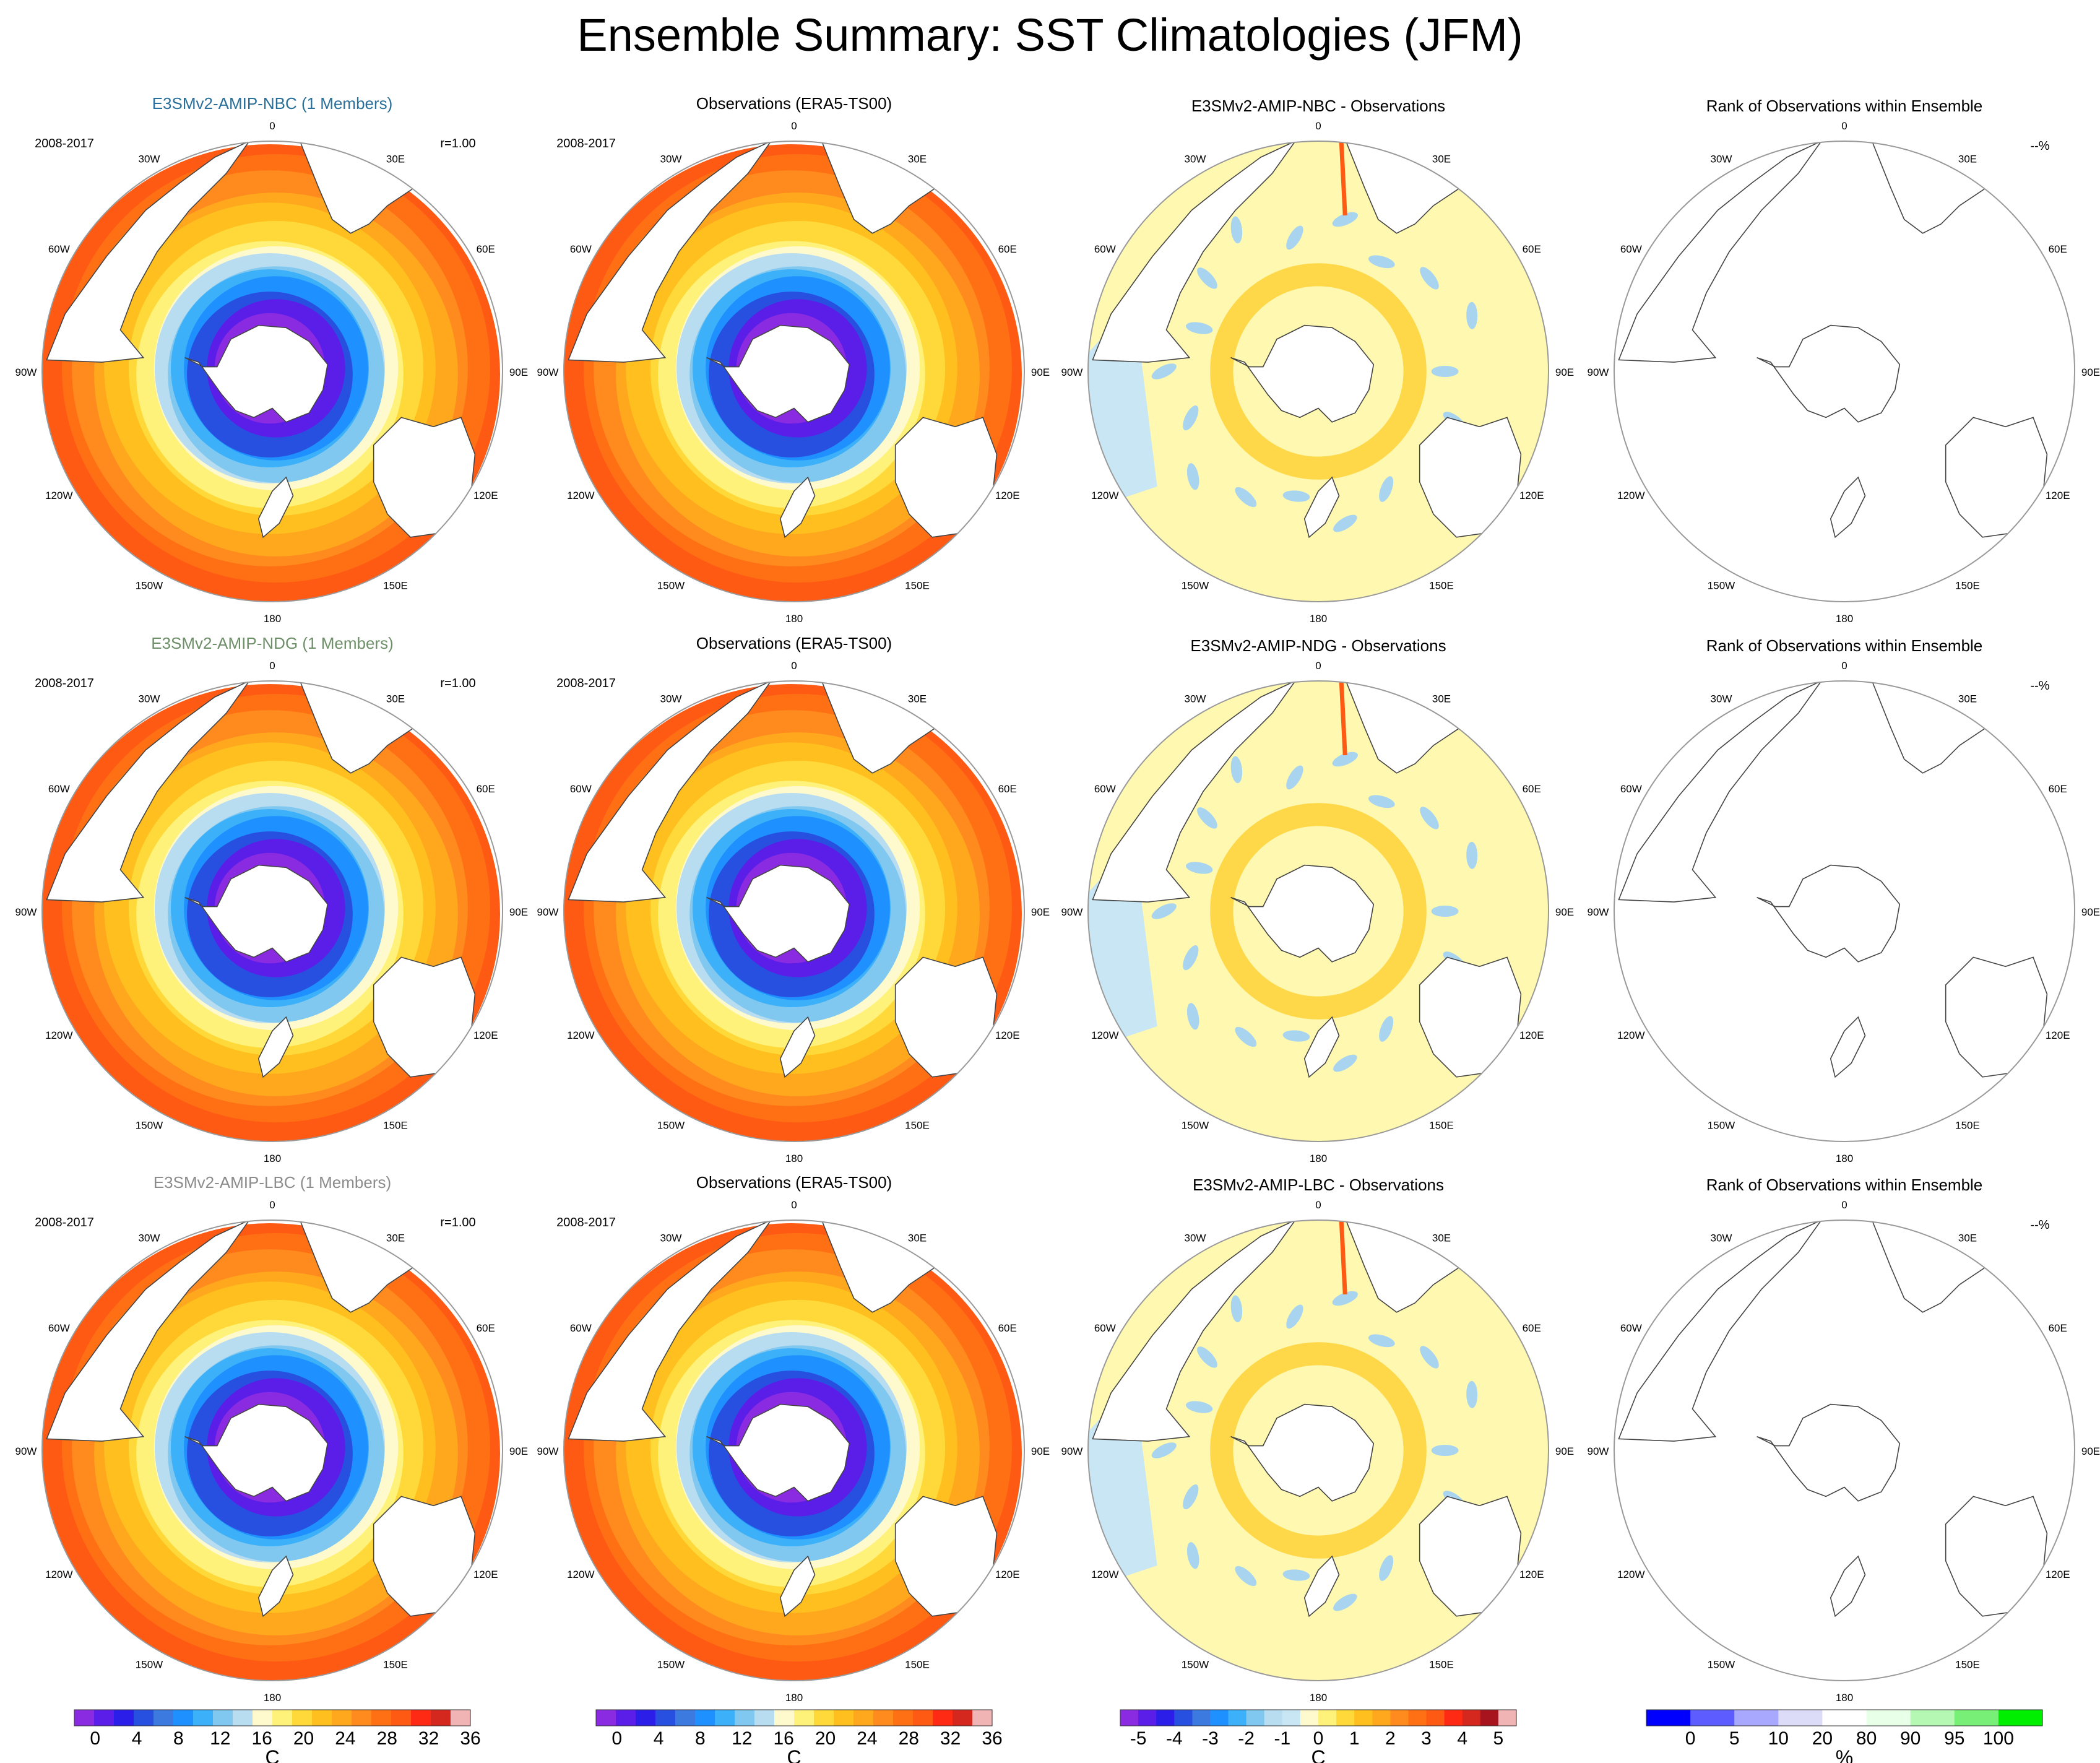 This screenshot has width=2100, height=1763. Describe the element at coordinates (1138, 1738) in the screenshot. I see `colorbar-tick: -5` at that location.